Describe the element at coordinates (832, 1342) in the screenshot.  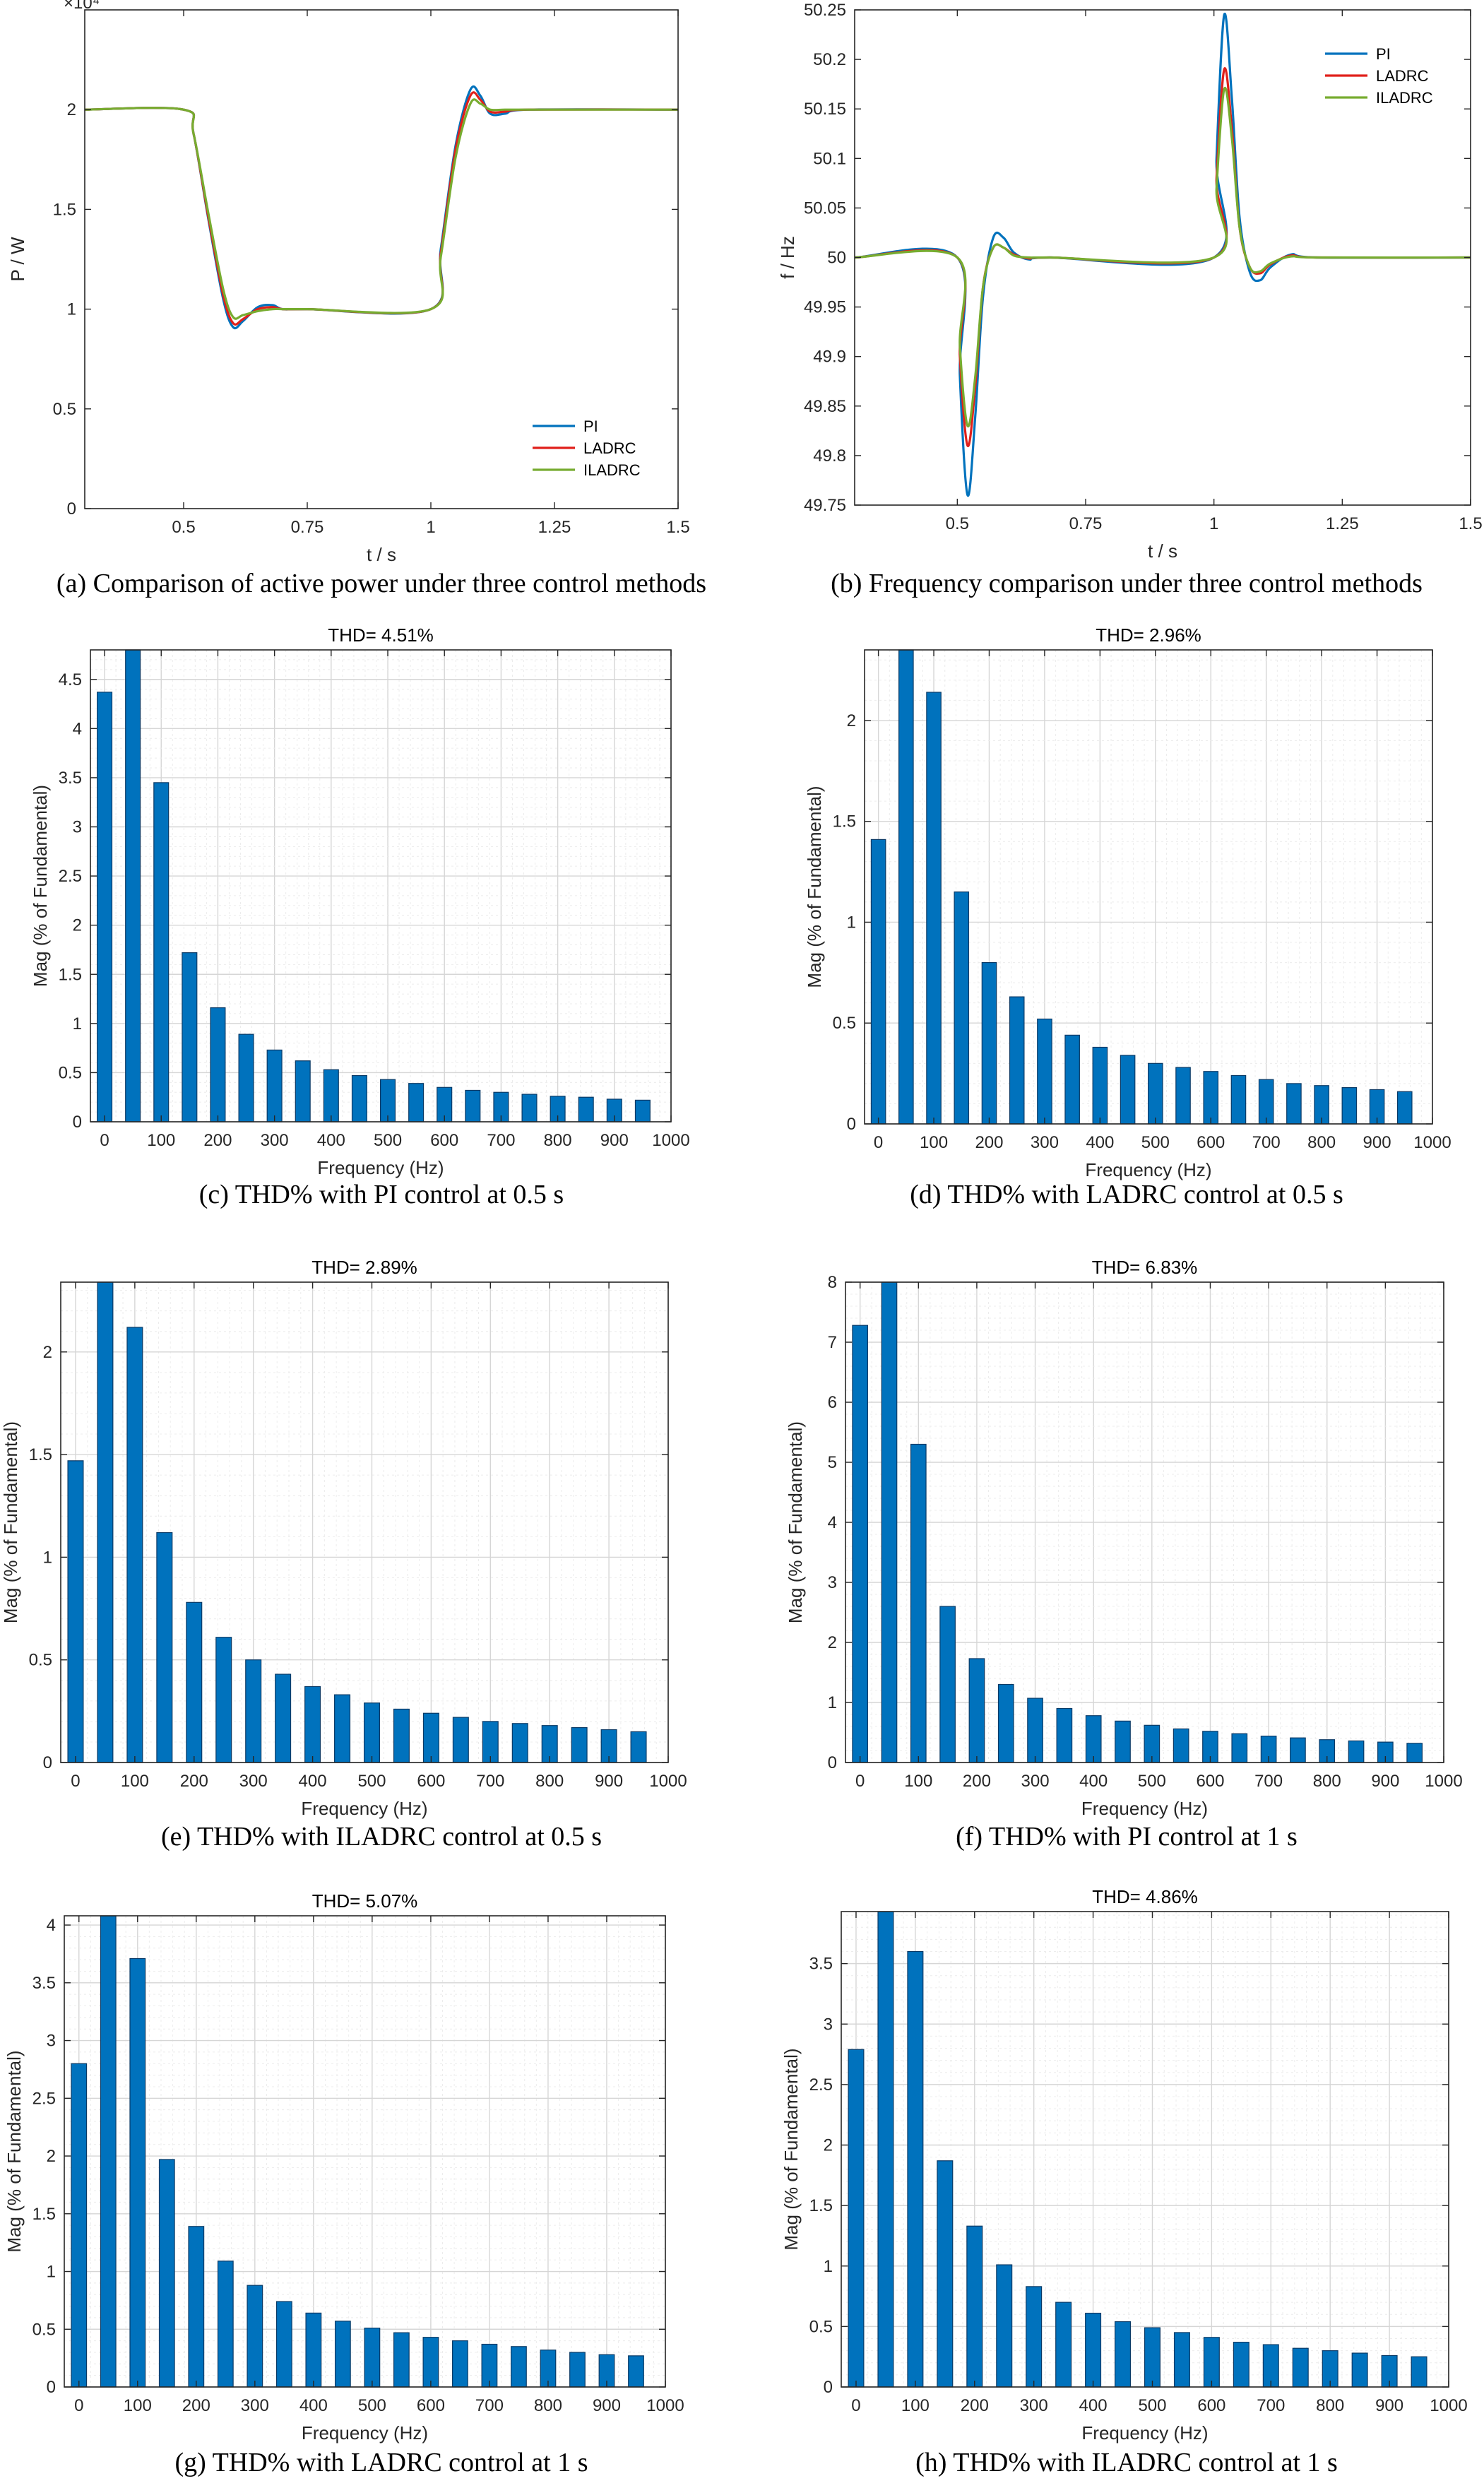
I see `y-tick-label: 7` at that location.